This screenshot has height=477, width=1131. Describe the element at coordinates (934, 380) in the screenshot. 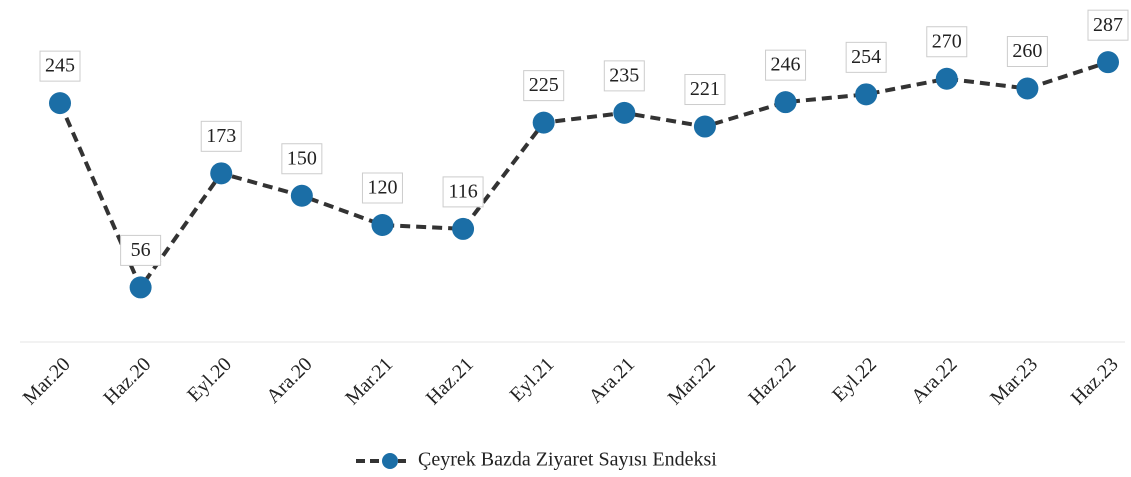

I see `x-tick-label: Ara.22` at that location.